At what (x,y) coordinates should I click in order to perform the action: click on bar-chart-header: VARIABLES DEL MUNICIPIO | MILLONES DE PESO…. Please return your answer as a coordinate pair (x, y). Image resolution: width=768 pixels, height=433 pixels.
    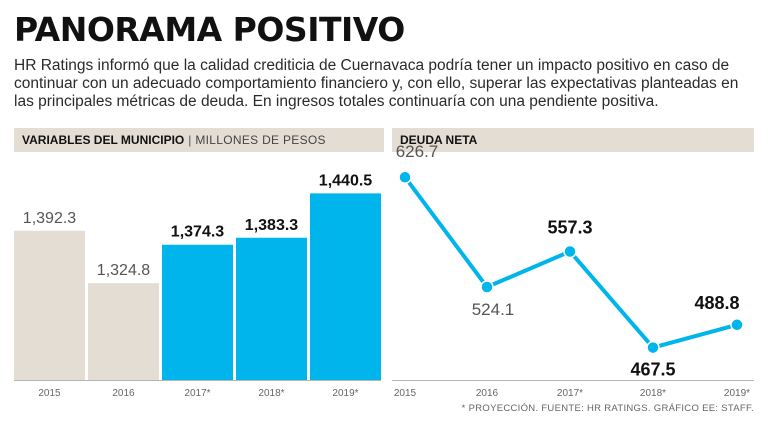
    Looking at the image, I should click on (199, 140).